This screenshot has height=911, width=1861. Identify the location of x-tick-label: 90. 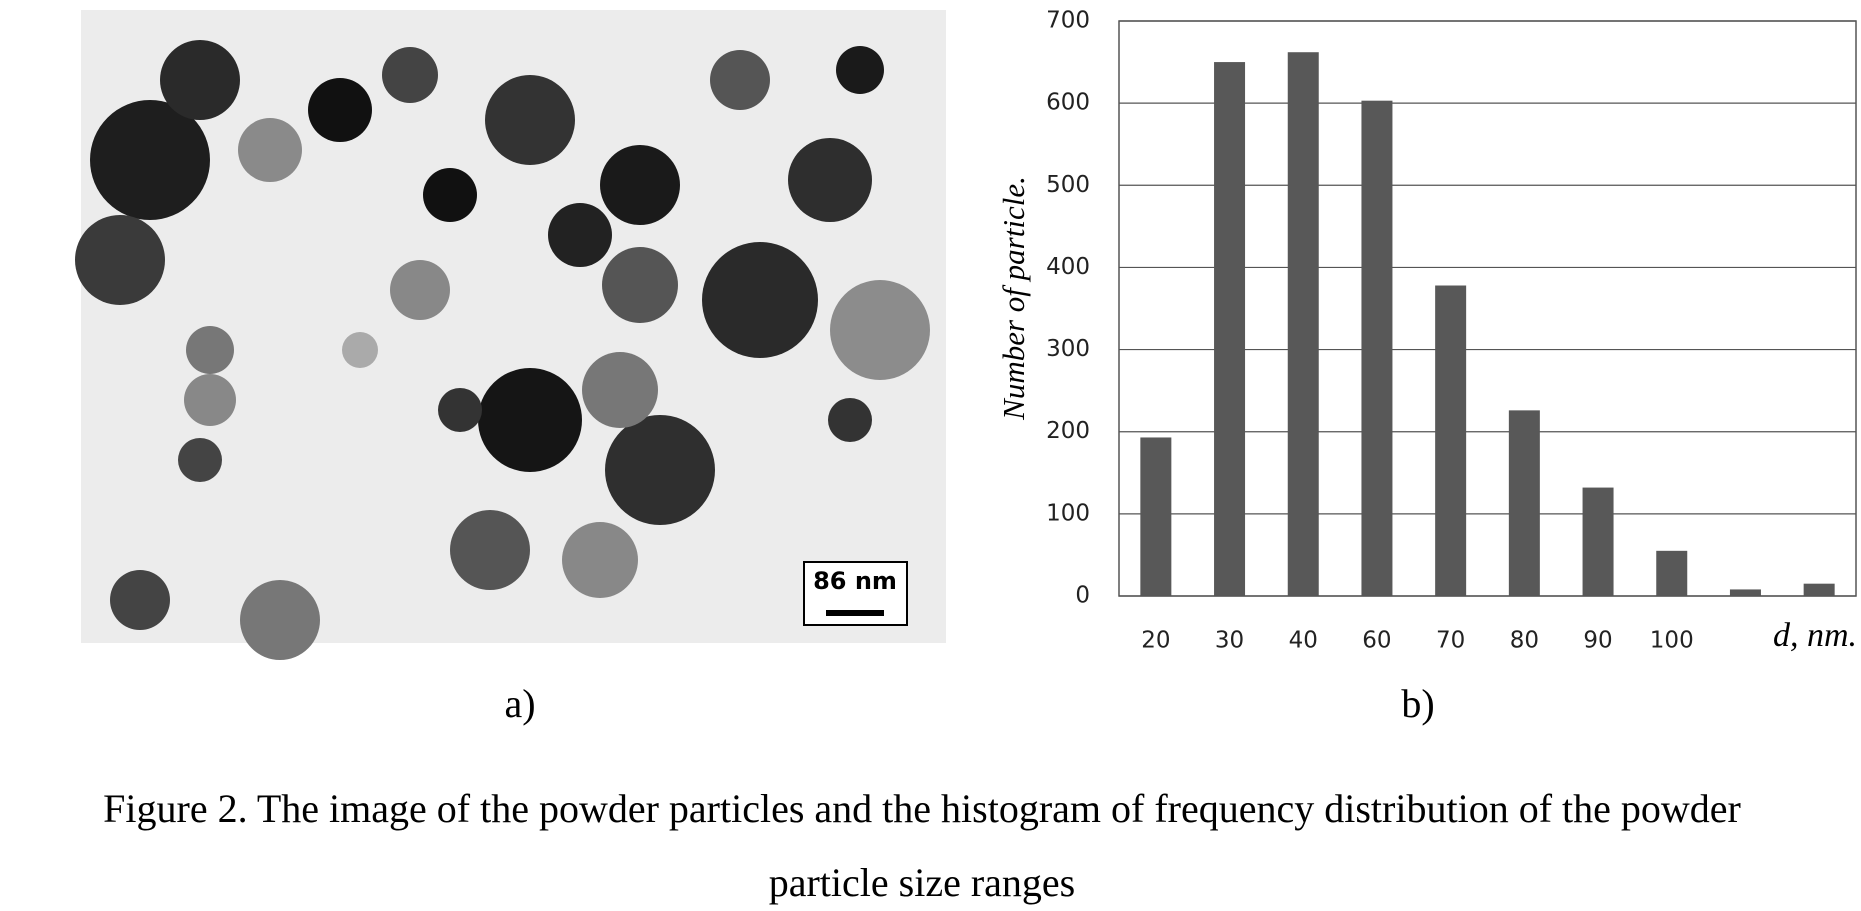
(1597, 641).